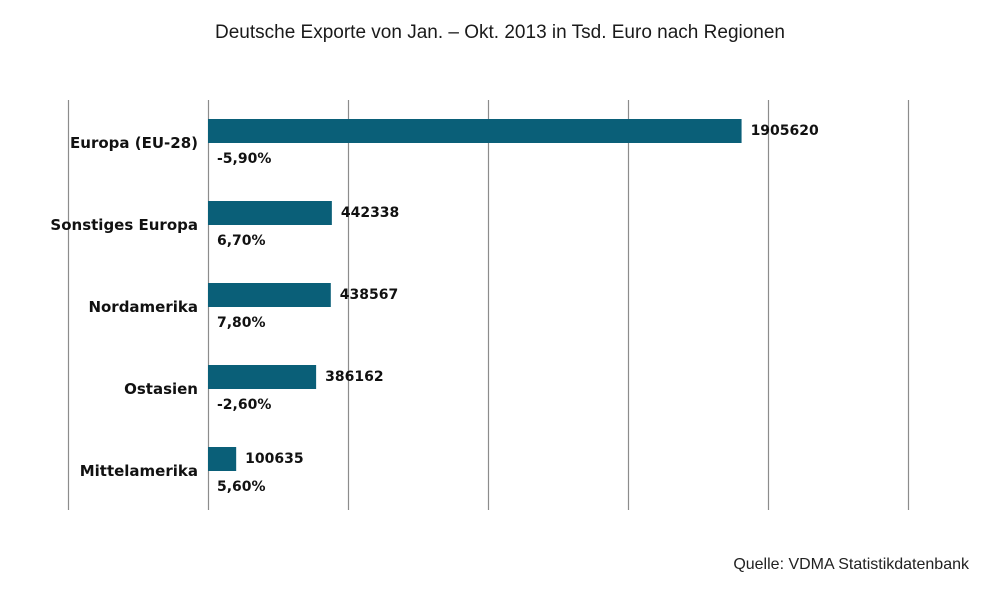  What do you see at coordinates (370, 213) in the screenshot?
I see `value-label-1: 442338` at bounding box center [370, 213].